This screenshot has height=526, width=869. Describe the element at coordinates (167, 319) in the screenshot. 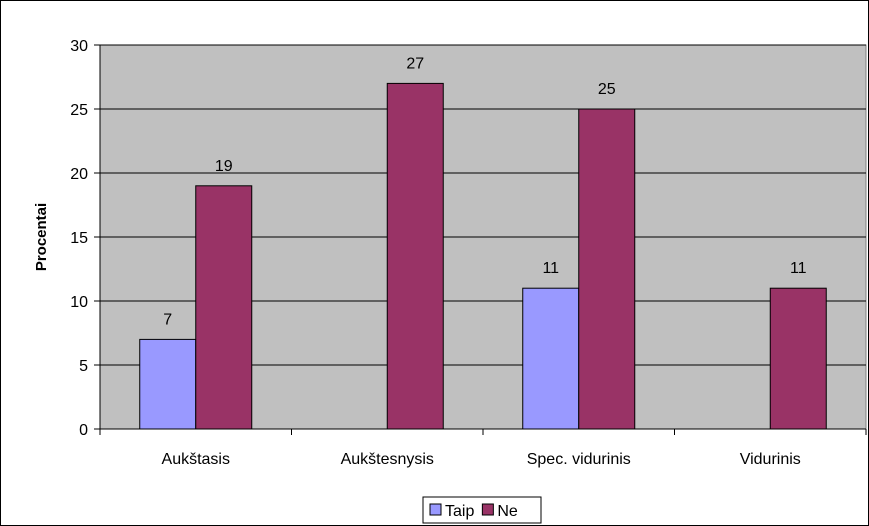

I see `data-label: 7` at that location.